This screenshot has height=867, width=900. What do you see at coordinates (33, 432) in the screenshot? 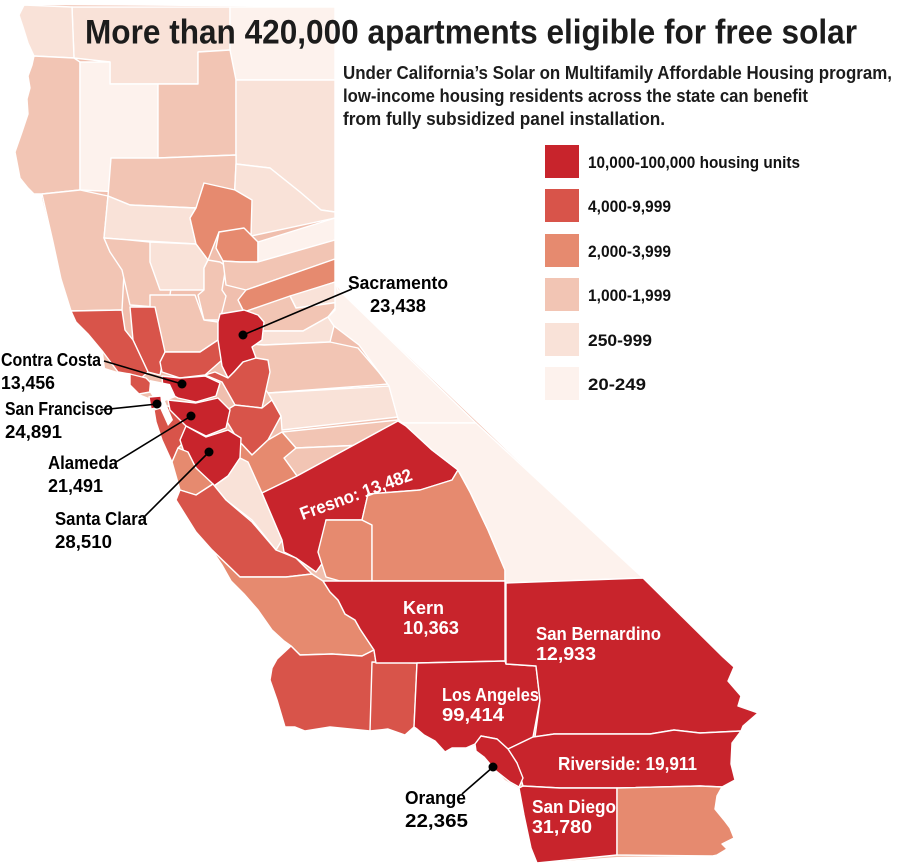
I see `svg-text: 24,891` at bounding box center [33, 432].